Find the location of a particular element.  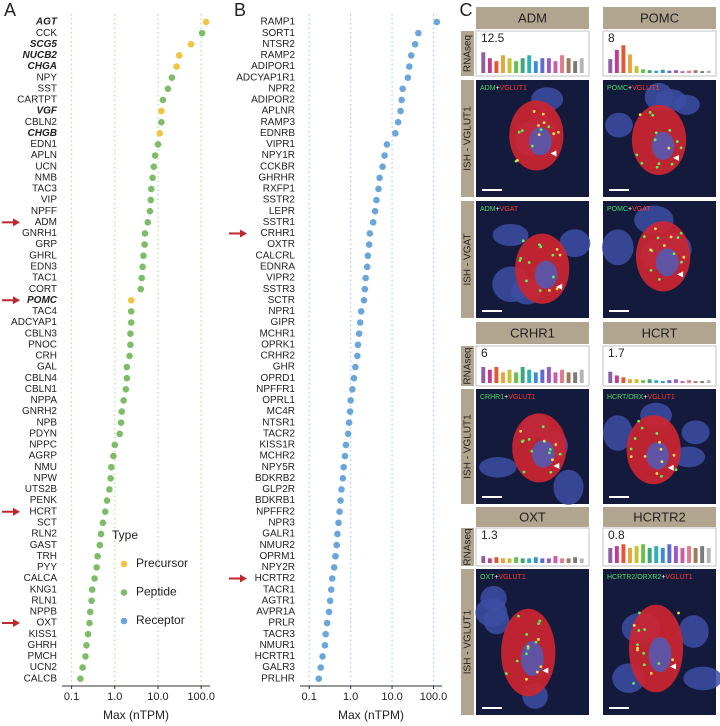

gene-label: NMUR1 is located at coordinates (277, 645).